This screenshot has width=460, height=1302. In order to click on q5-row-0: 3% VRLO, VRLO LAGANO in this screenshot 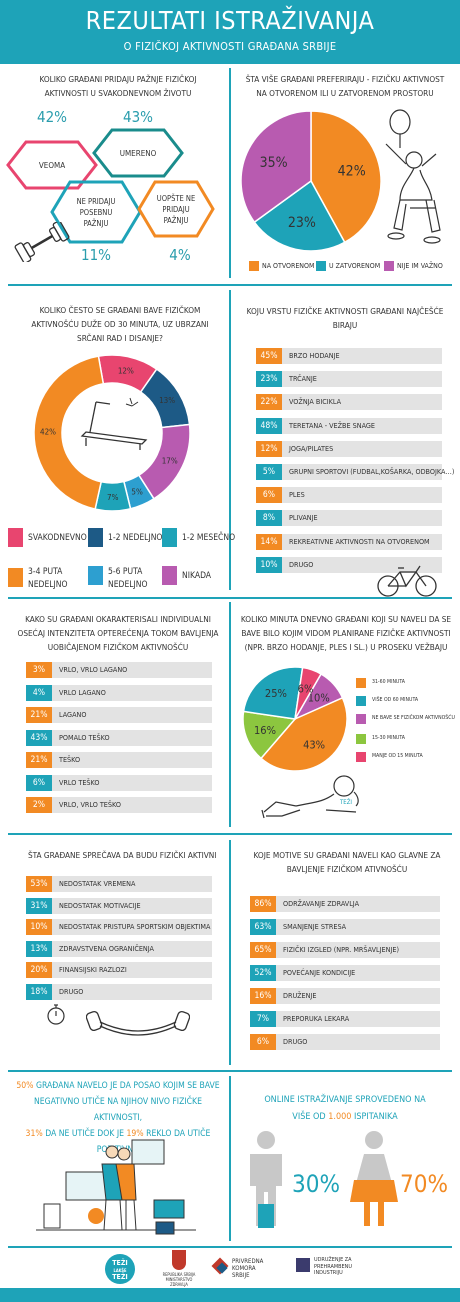, I will do `click(119, 670)`.